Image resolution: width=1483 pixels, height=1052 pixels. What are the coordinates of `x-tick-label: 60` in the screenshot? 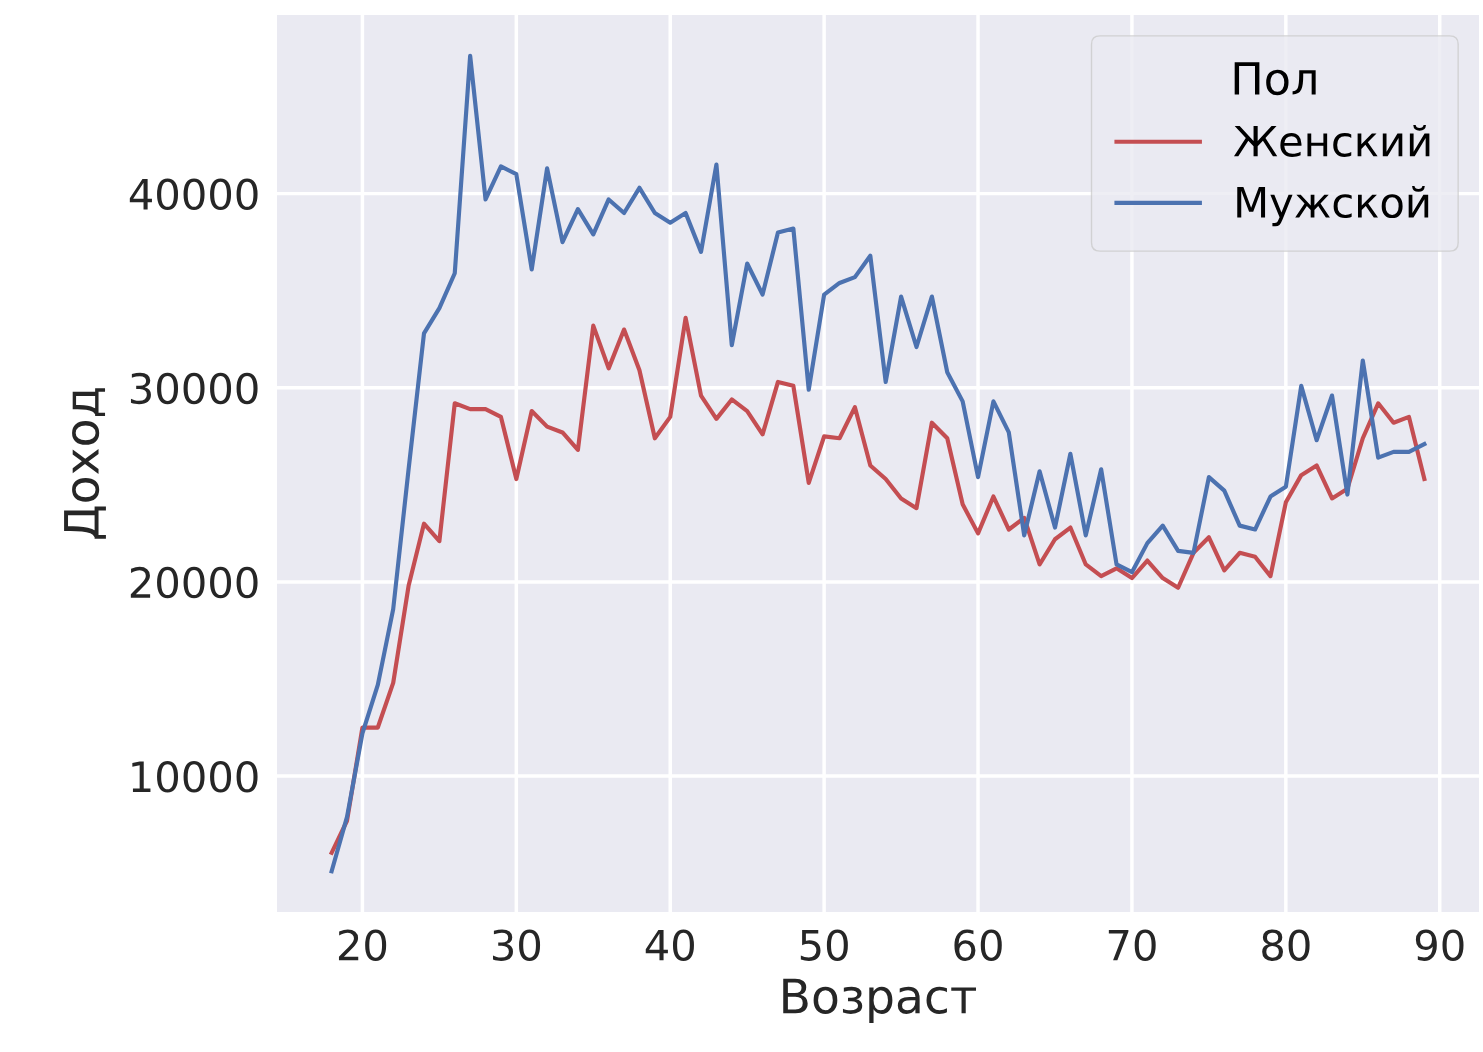 It's located at (978, 945).